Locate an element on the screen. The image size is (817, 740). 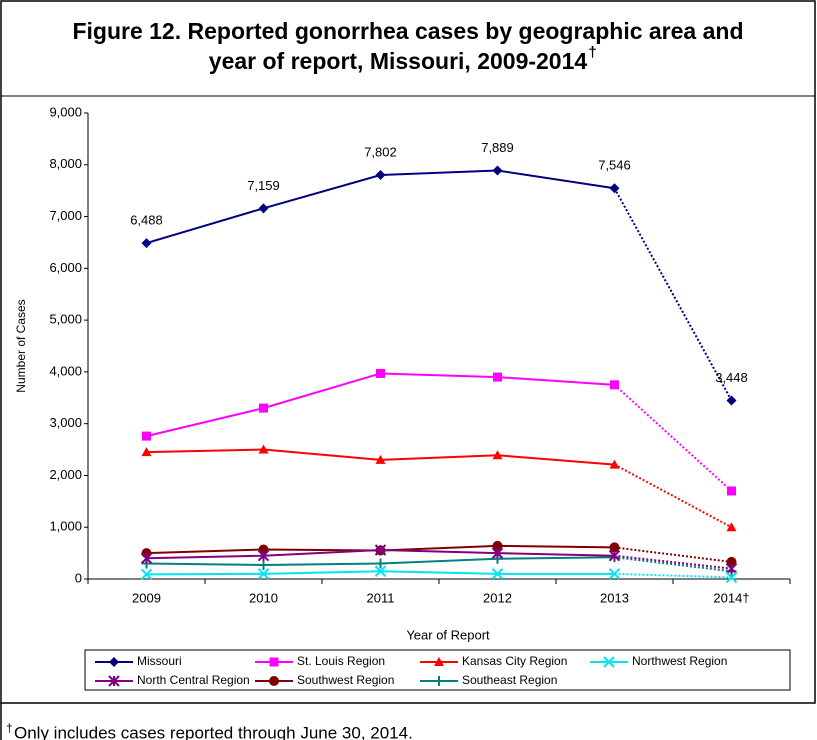
y-tick-label: 6,000 is located at coordinates (65, 267).